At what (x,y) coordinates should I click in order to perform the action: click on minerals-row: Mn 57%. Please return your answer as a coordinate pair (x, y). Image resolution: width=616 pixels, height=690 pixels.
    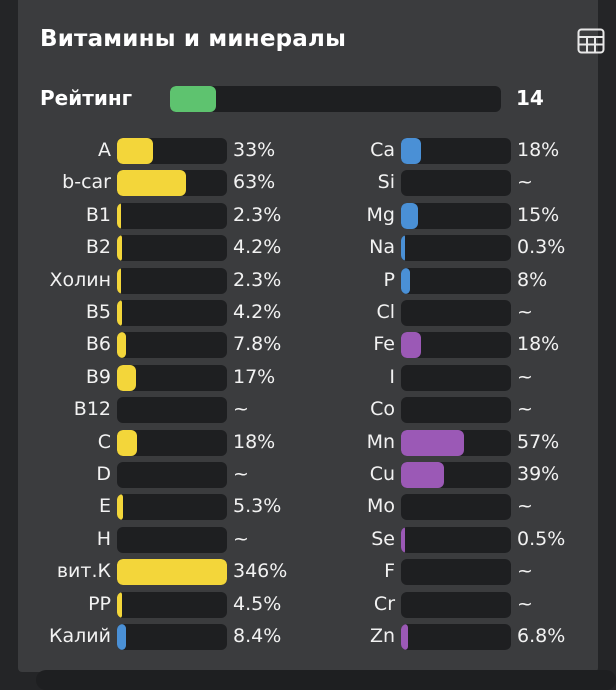
    Looking at the image, I should click on (447, 442).